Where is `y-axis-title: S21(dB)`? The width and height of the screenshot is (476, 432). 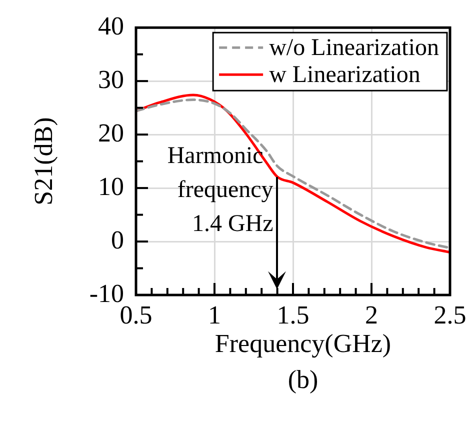 y-axis-title: S21(dB) is located at coordinates (43, 161).